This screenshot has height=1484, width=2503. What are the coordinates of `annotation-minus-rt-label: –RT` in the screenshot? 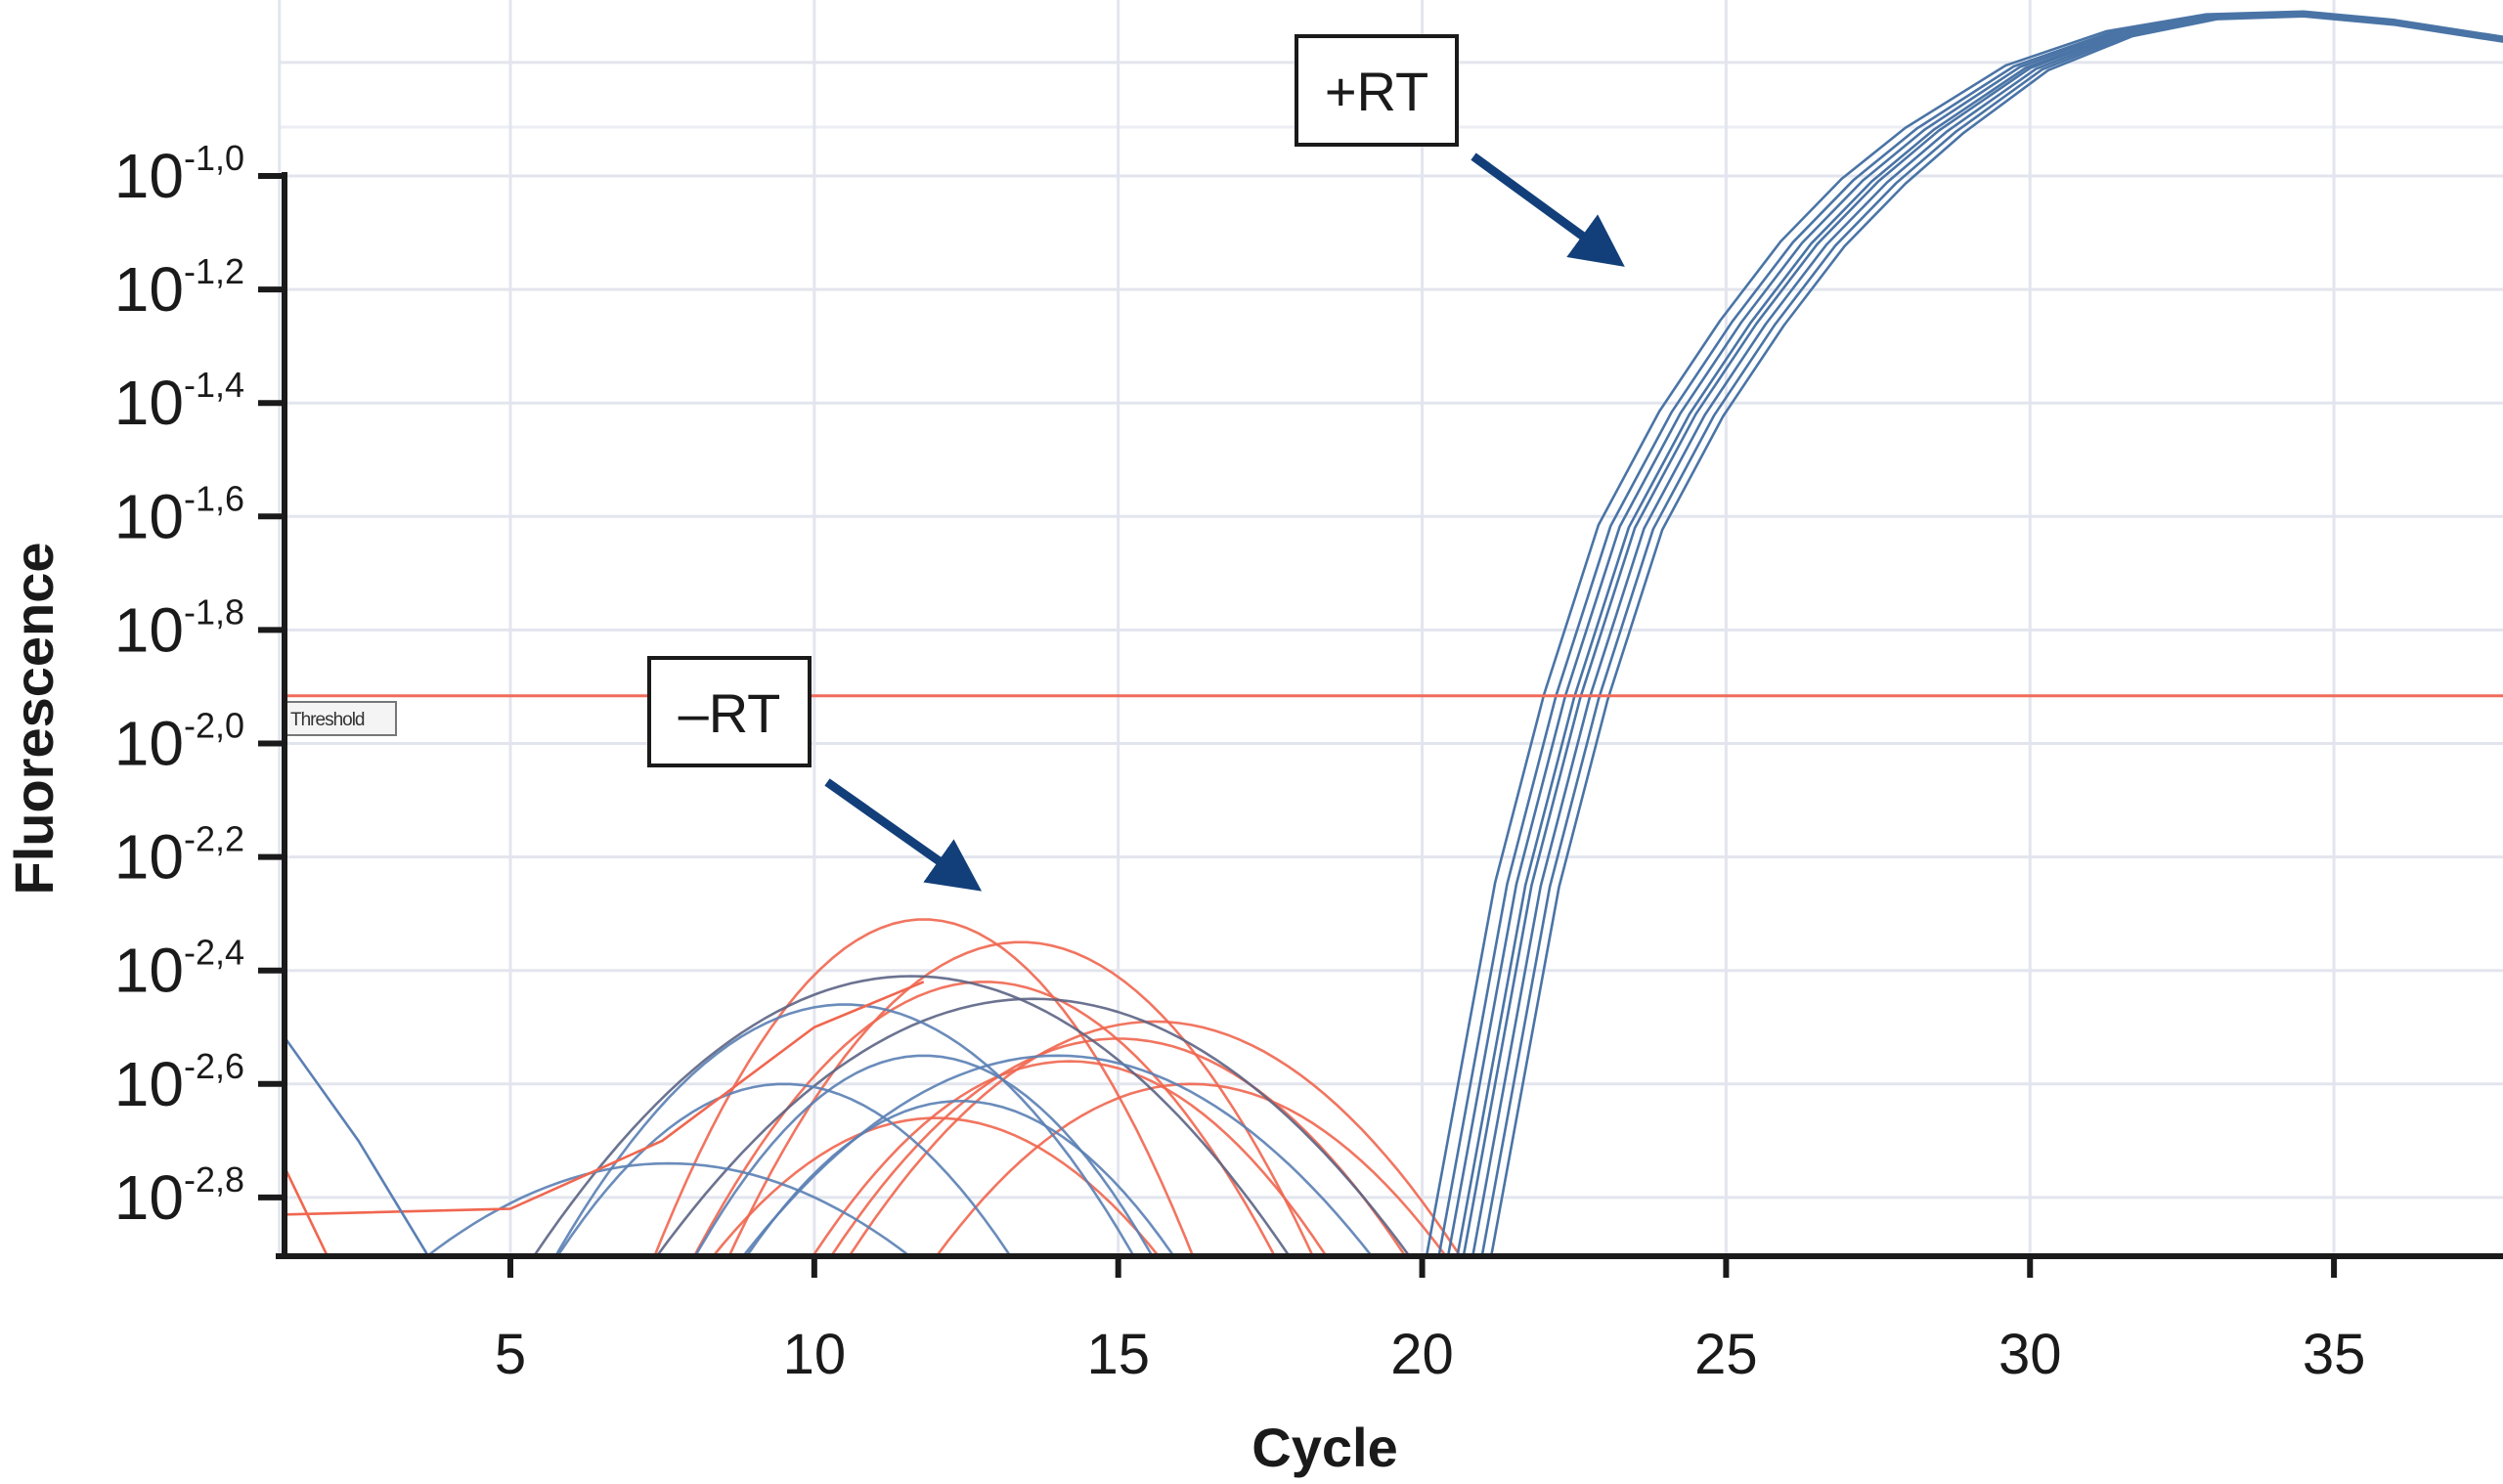 It's located at (730, 713).